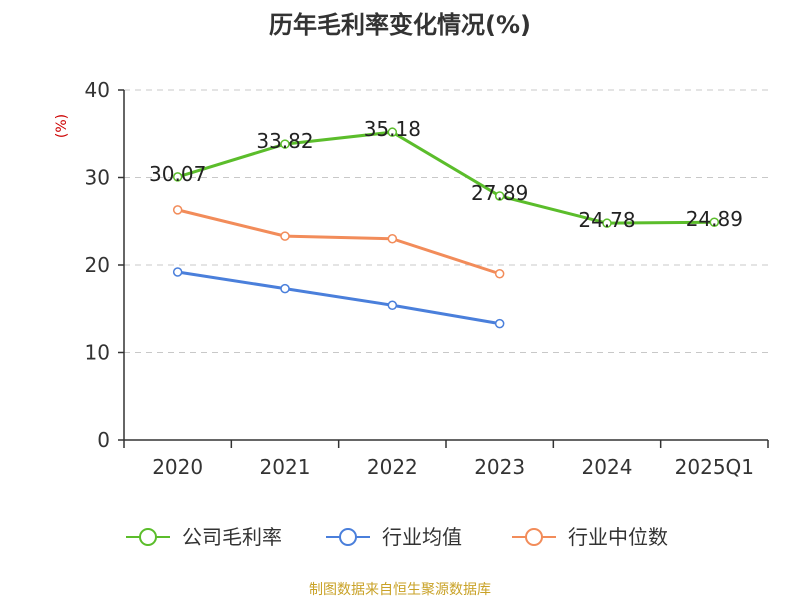 The image size is (800, 600). Describe the element at coordinates (392, 239) in the screenshot. I see `data-point-s2-2022` at that location.